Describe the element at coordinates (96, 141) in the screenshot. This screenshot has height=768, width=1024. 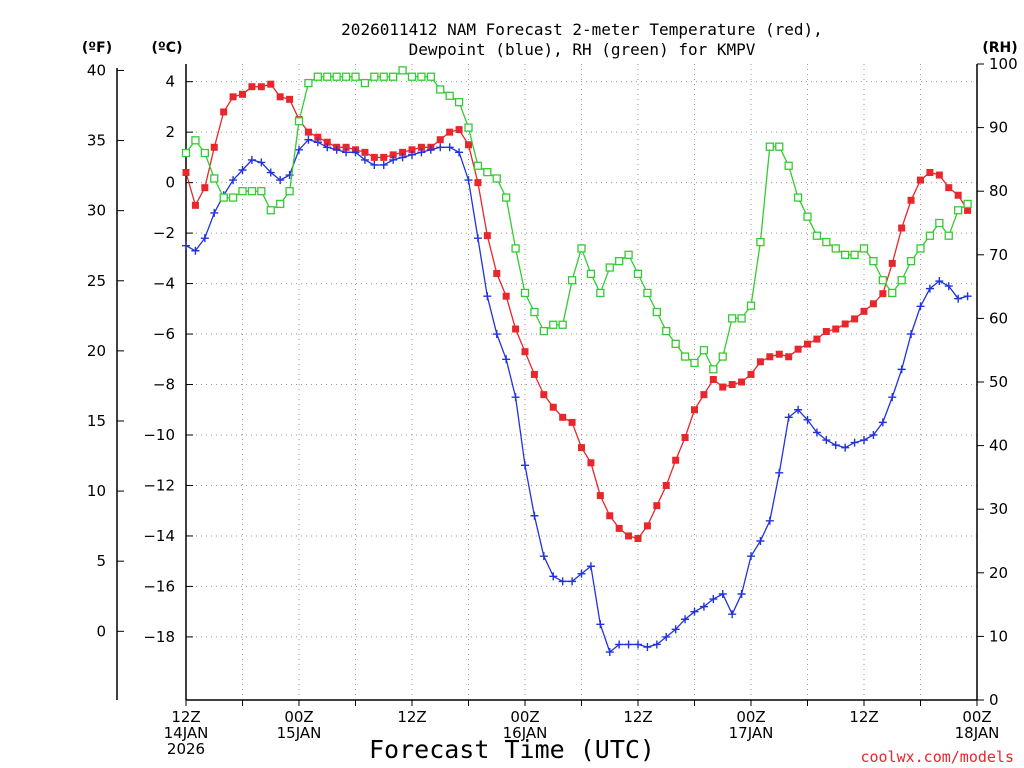
I see `fahrenheit-tick-label: 35` at that location.